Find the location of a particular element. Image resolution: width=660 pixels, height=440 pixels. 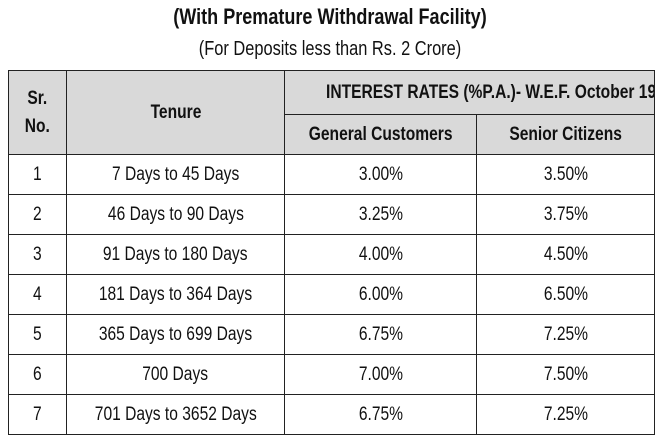

cell-senior-rate: 3.50% is located at coordinates (565, 174).